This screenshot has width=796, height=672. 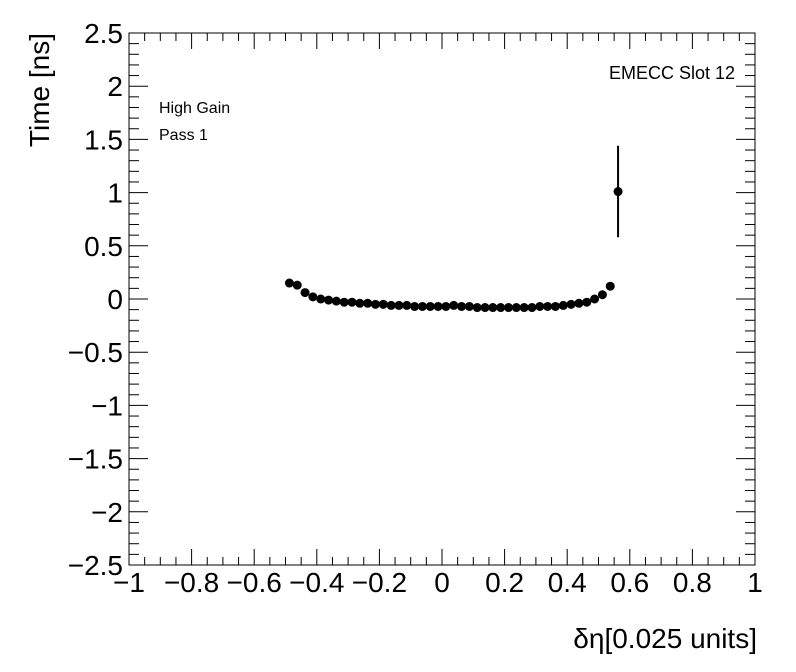 What do you see at coordinates (95, 352) in the screenshot?
I see `y-tick-label: −0.5` at bounding box center [95, 352].